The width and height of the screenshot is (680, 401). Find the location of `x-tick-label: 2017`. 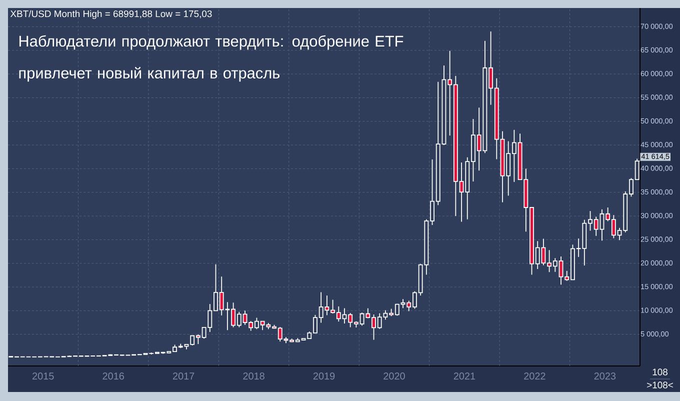

x-tick-label: 2017 is located at coordinates (183, 376).